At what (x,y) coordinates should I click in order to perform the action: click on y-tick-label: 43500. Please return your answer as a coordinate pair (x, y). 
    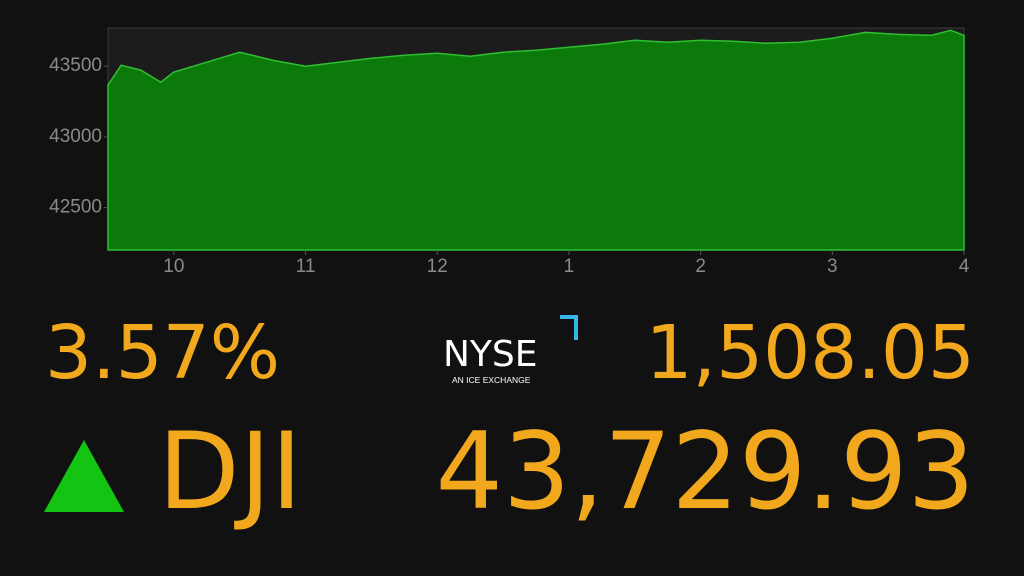
    Looking at the image, I should click on (75, 65).